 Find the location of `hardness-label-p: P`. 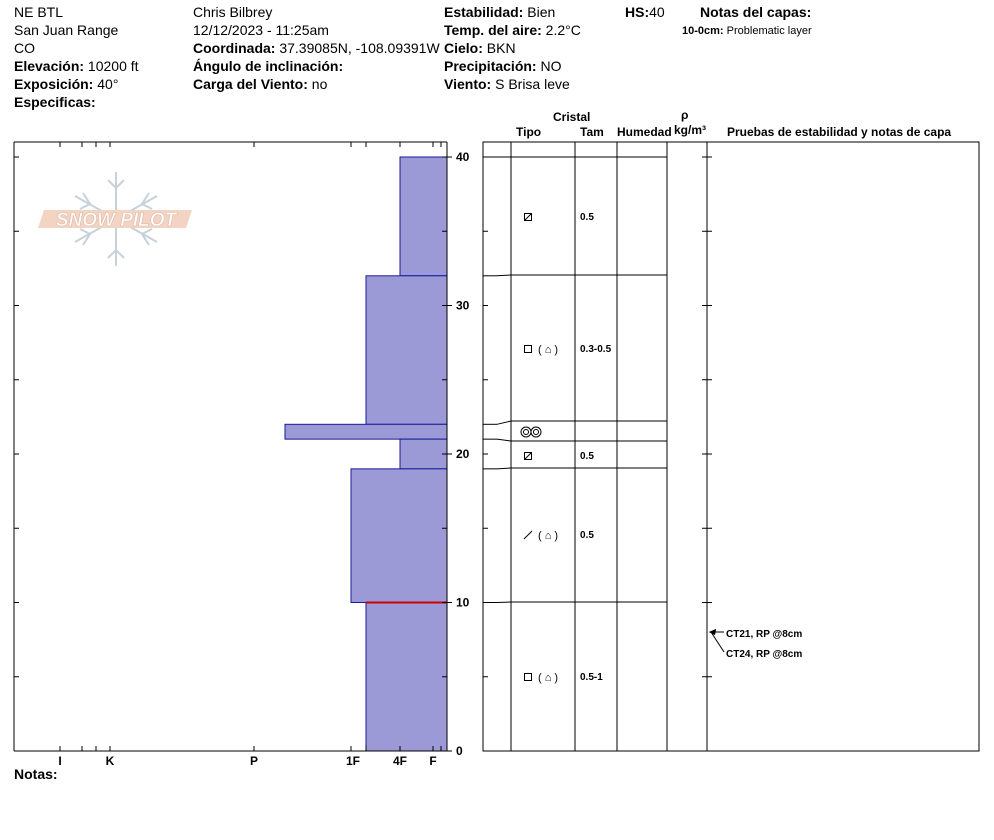

hardness-label-p: P is located at coordinates (254, 761).